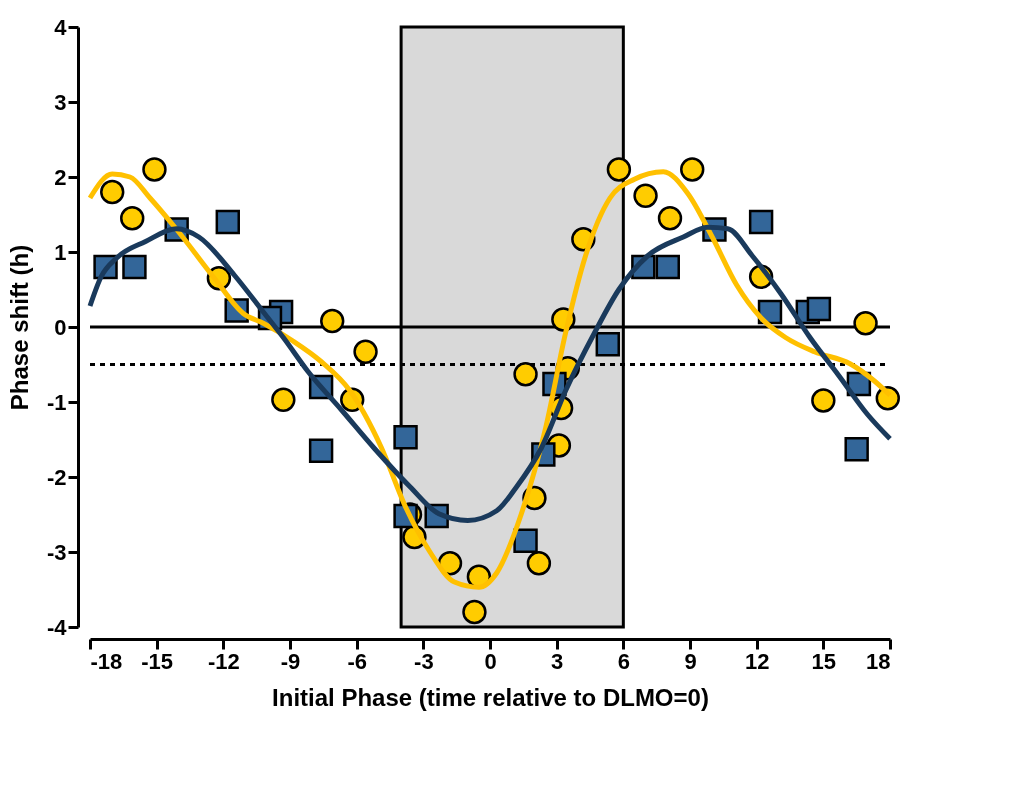  Describe the element at coordinates (56, 552) in the screenshot. I see `y-tick-label: -3` at that location.